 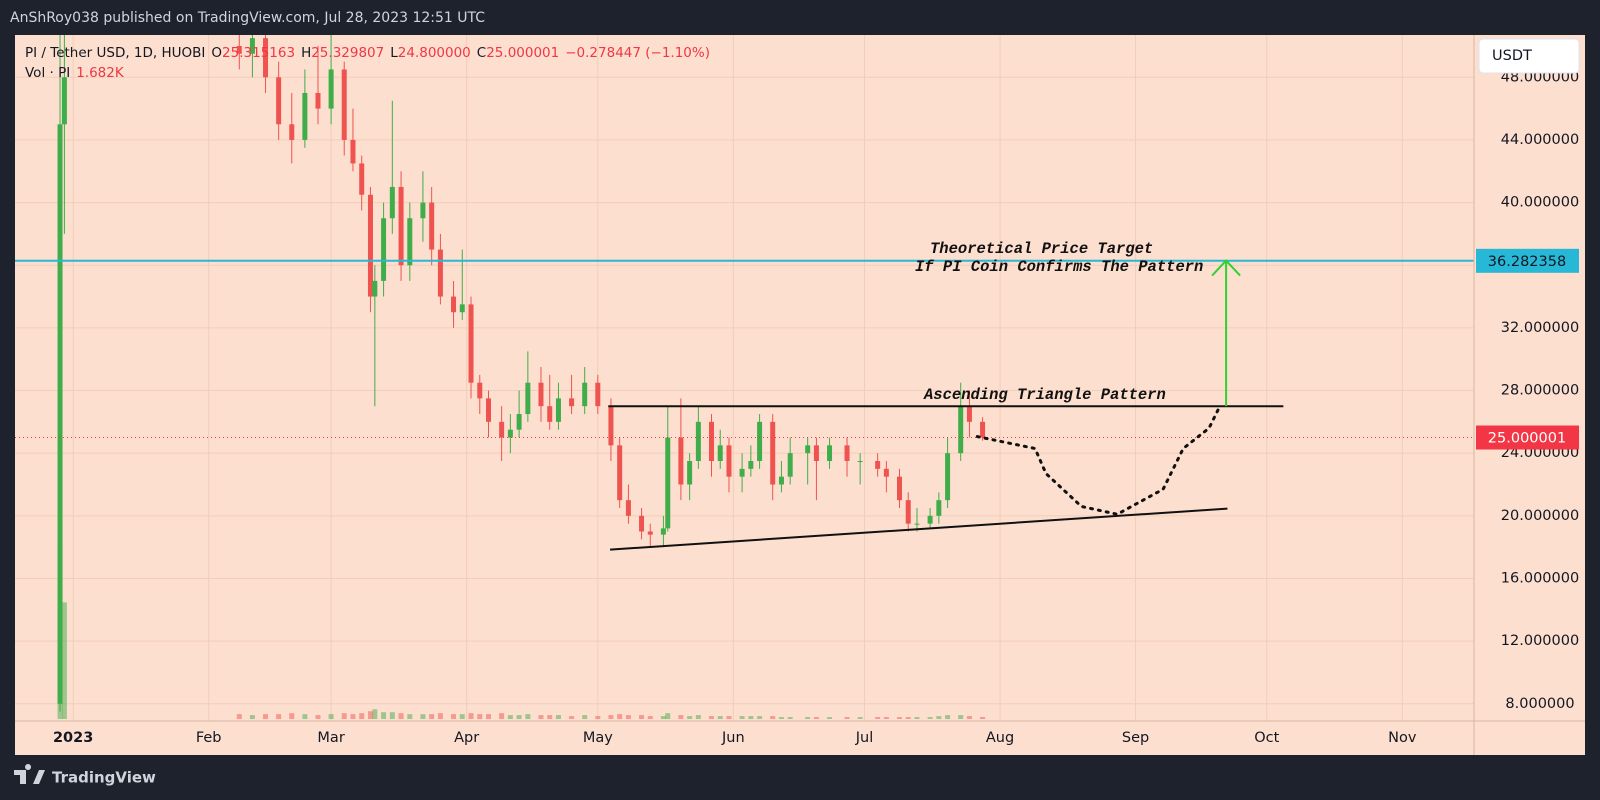 I want to click on target-arrow-head, so click(x=1226, y=268).